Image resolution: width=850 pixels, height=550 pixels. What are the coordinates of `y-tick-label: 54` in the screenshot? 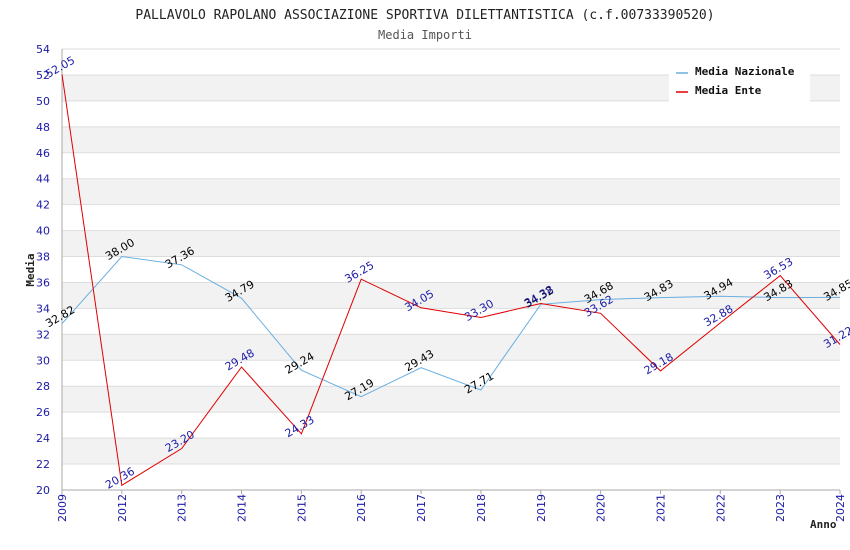 It's located at (43, 49).